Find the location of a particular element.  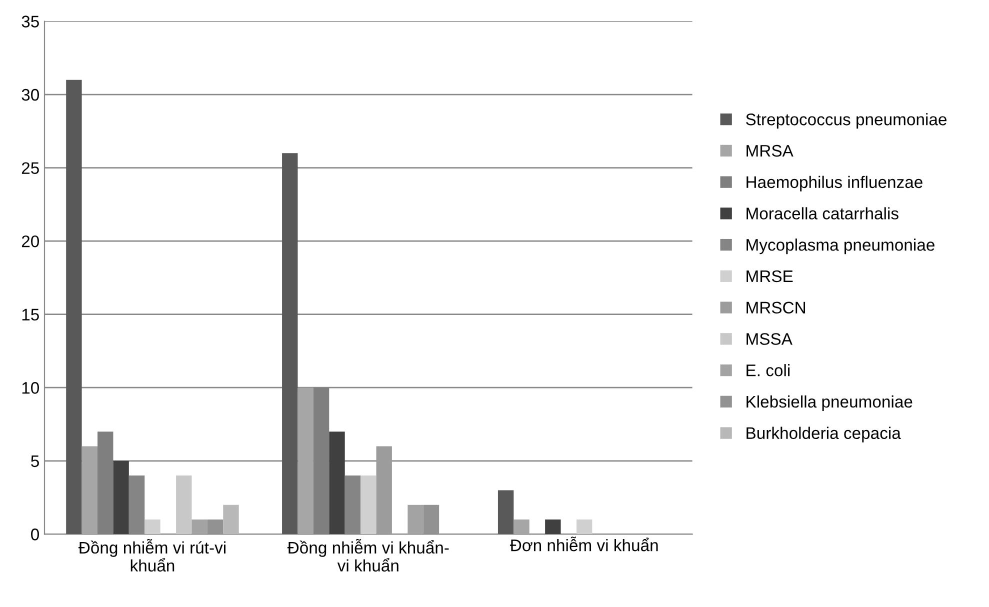

legend-label: Mycoplasma pneumoniae is located at coordinates (840, 246).